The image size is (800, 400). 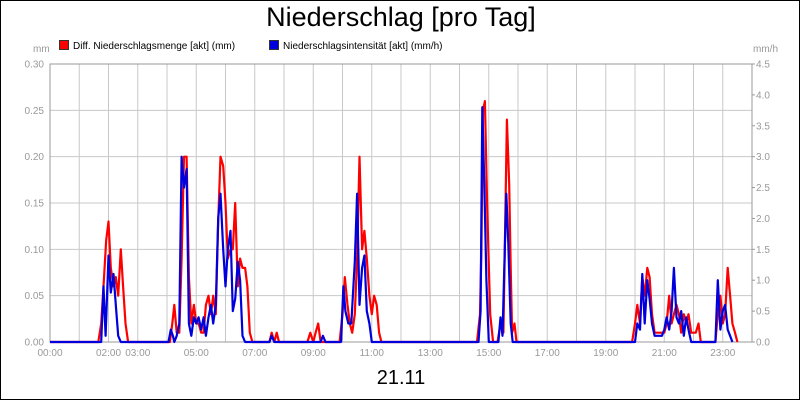 I want to click on right-axis-tick-label: 3.5, so click(x=763, y=126).